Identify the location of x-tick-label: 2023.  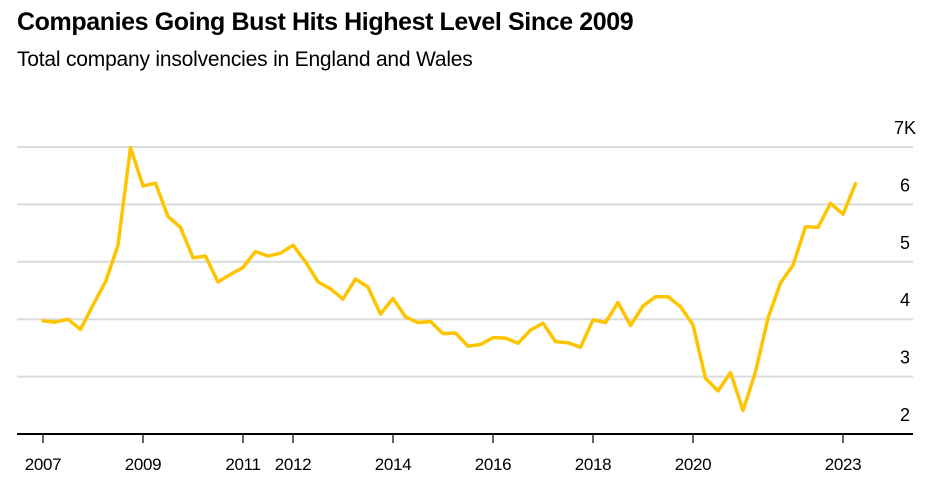
(843, 464).